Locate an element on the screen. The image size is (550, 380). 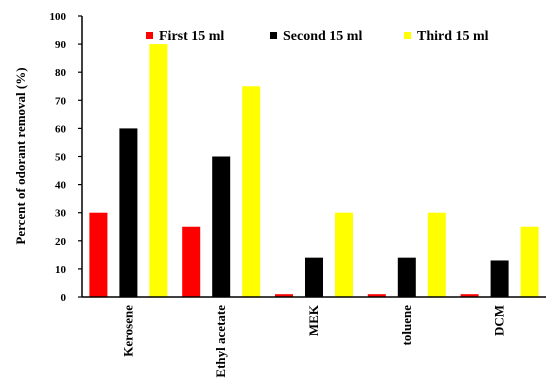
legend-label: Third 15 ml is located at coordinates (453, 36).